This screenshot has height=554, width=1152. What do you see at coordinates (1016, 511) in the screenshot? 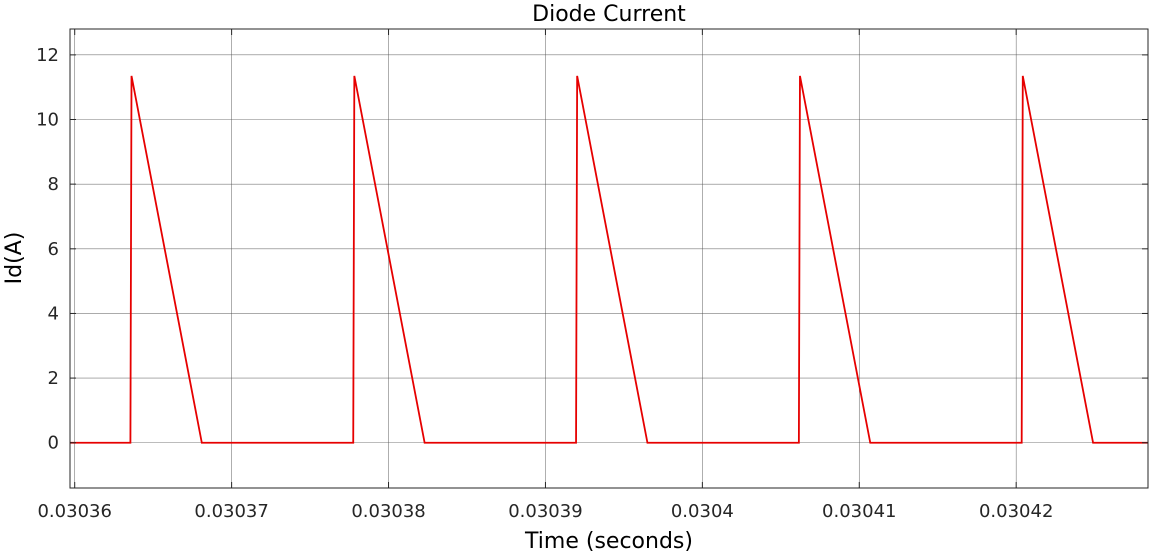
I see `x-tick-label: 0.03042` at bounding box center [1016, 511].